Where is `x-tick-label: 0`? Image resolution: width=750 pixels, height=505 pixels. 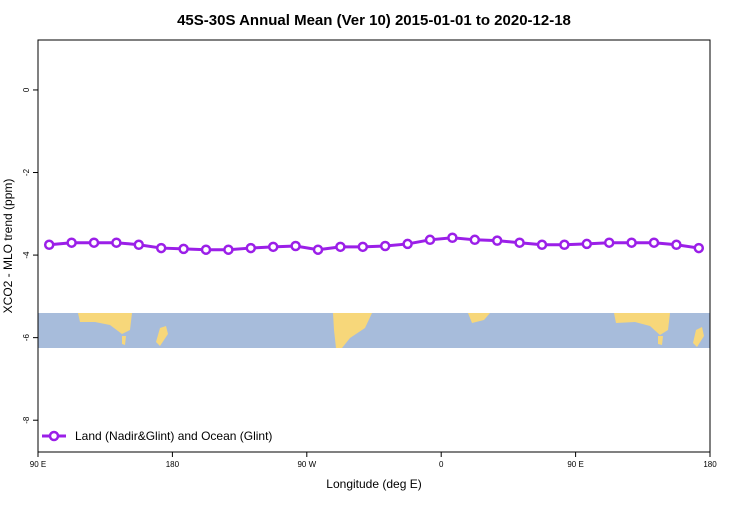 x-tick-label: 0 is located at coordinates (441, 464).